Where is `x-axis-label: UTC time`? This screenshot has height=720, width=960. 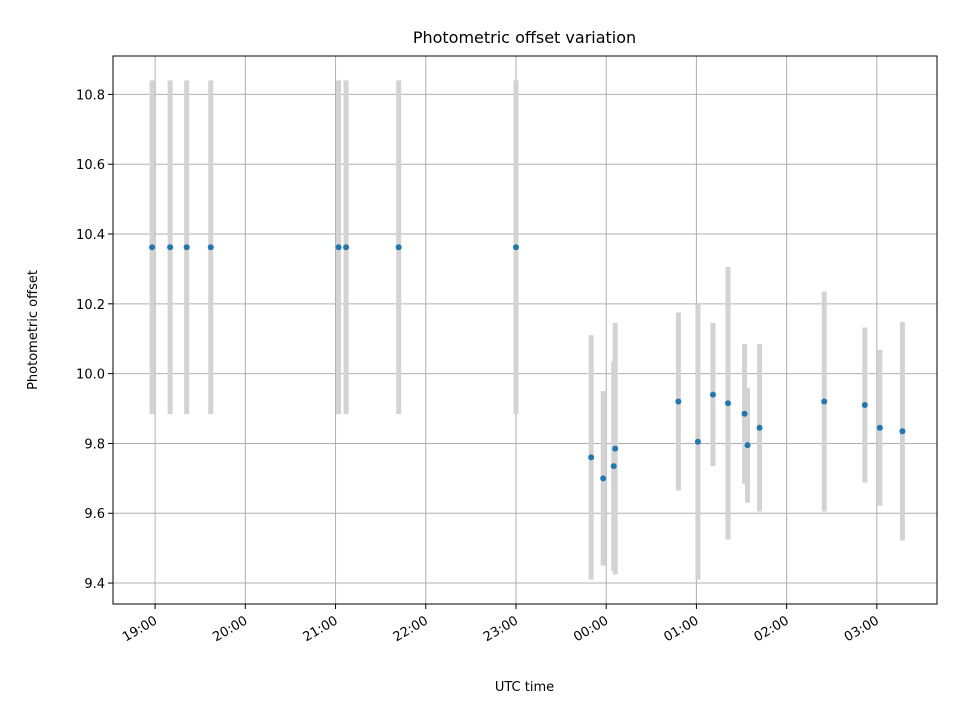 x-axis-label: UTC time is located at coordinates (524, 687).